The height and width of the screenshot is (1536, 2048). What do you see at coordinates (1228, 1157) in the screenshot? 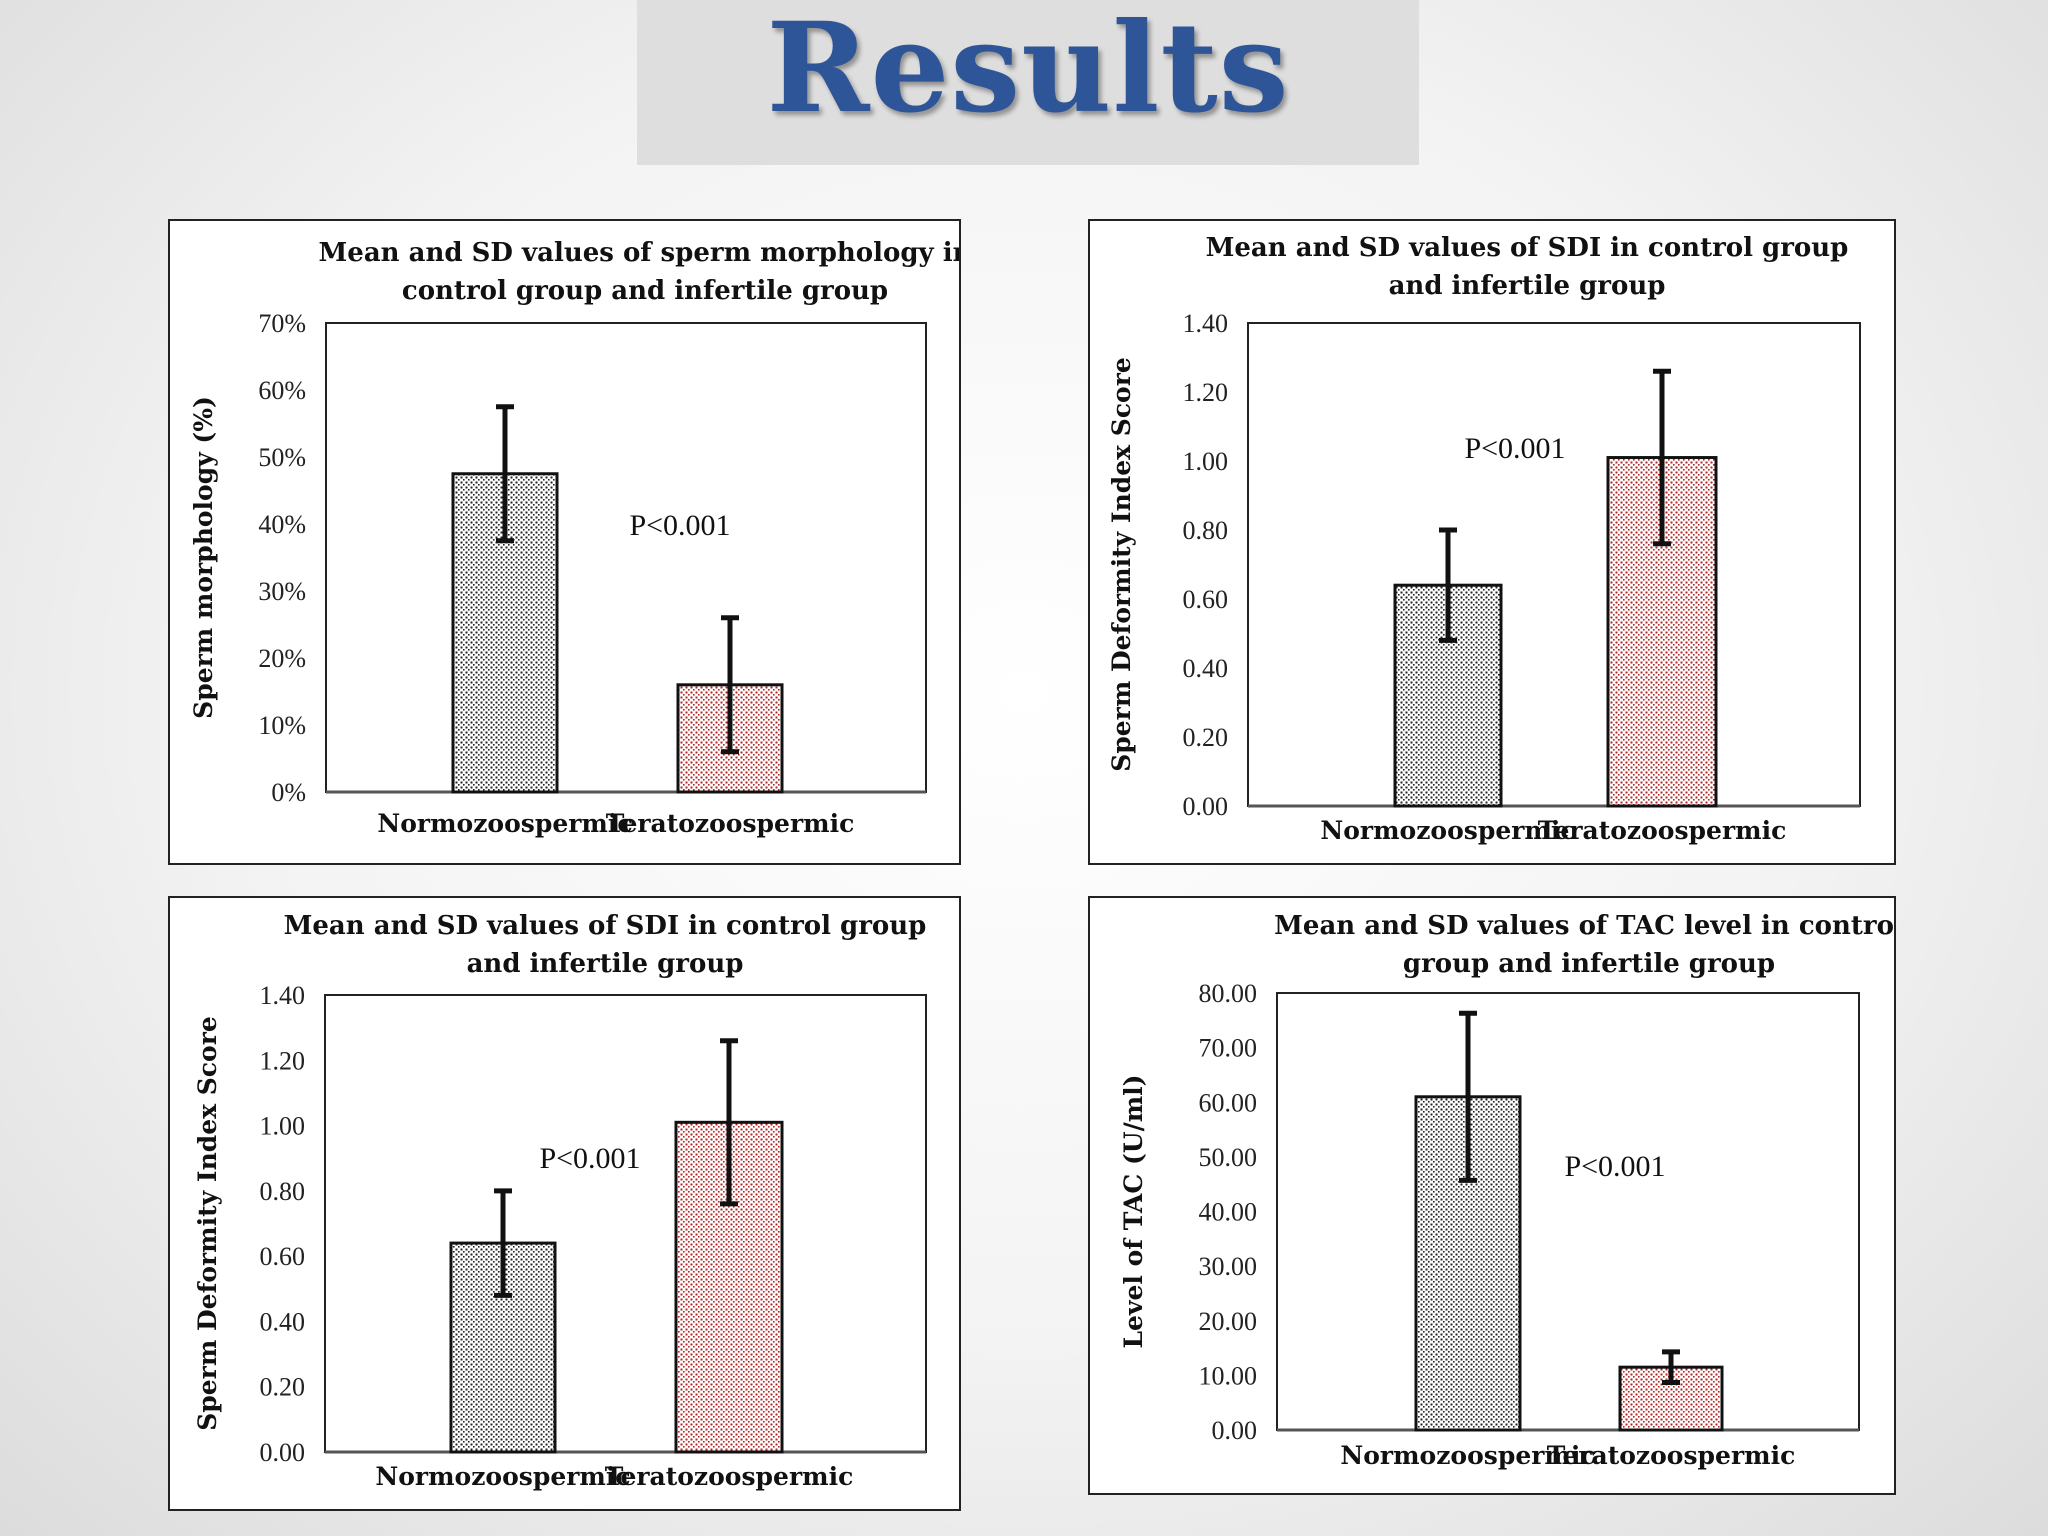
I see `y-tick-label: 50.00` at bounding box center [1228, 1157].